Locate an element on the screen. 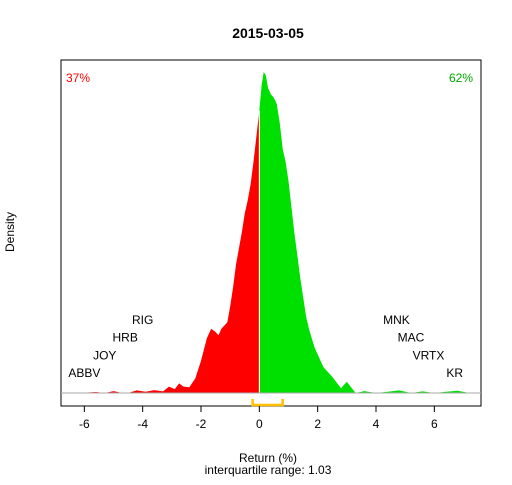 This screenshot has height=485, width=512. x-tick-label: -6 is located at coordinates (84, 424).